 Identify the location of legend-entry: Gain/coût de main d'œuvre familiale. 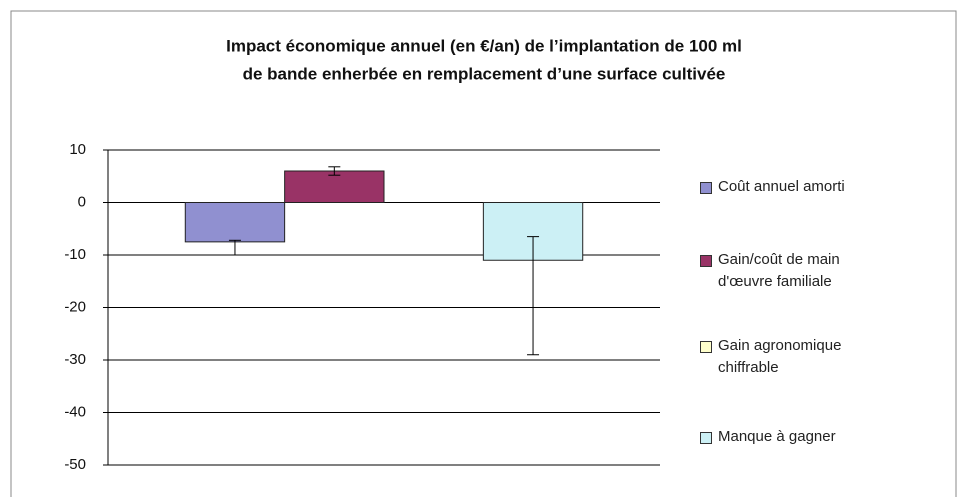
(787, 271).